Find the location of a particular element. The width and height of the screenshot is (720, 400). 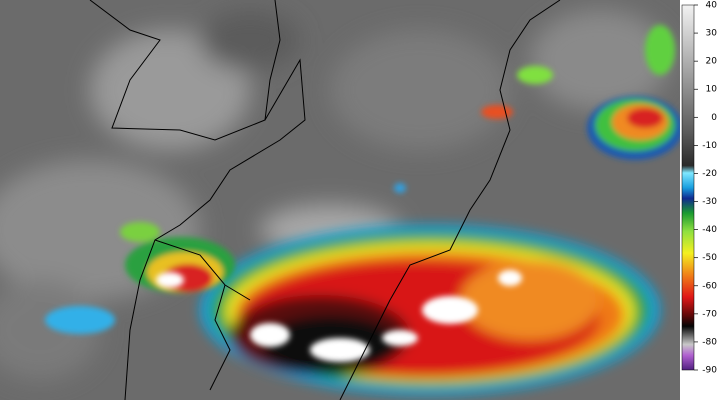

tick-label: 0 is located at coordinates (714, 118).